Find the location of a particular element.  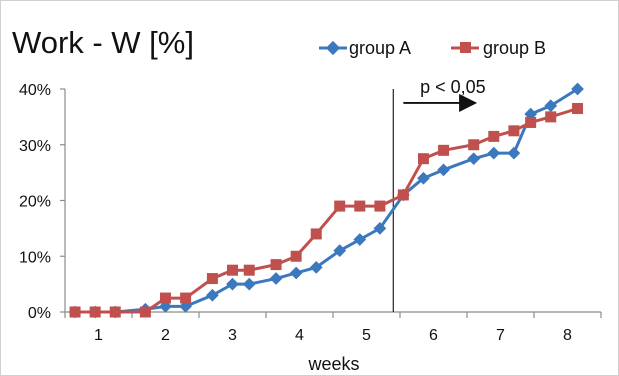

legend-marker-group-b is located at coordinates (465, 47).